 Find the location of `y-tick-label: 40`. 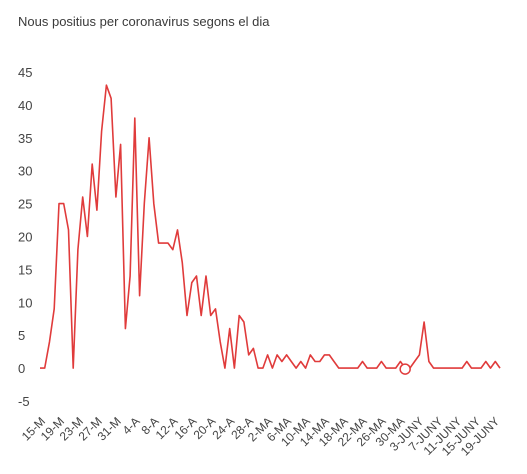

y-tick-label: 40 is located at coordinates (25, 105).